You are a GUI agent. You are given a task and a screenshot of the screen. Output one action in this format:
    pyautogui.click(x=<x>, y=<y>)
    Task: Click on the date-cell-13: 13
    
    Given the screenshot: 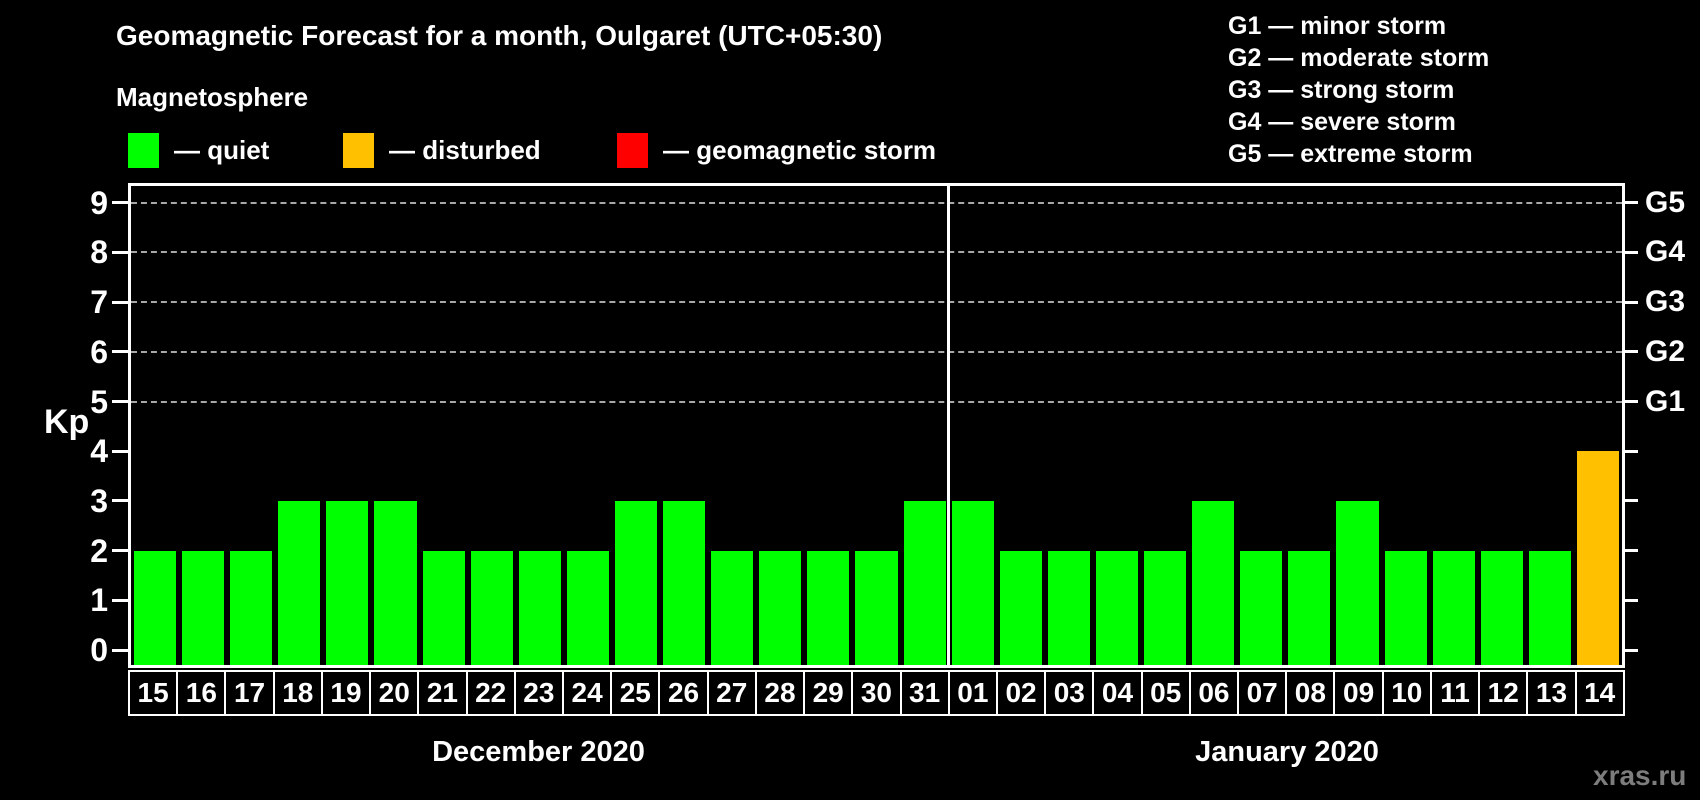 What is the action you would take?
    pyautogui.click(x=1551, y=693)
    